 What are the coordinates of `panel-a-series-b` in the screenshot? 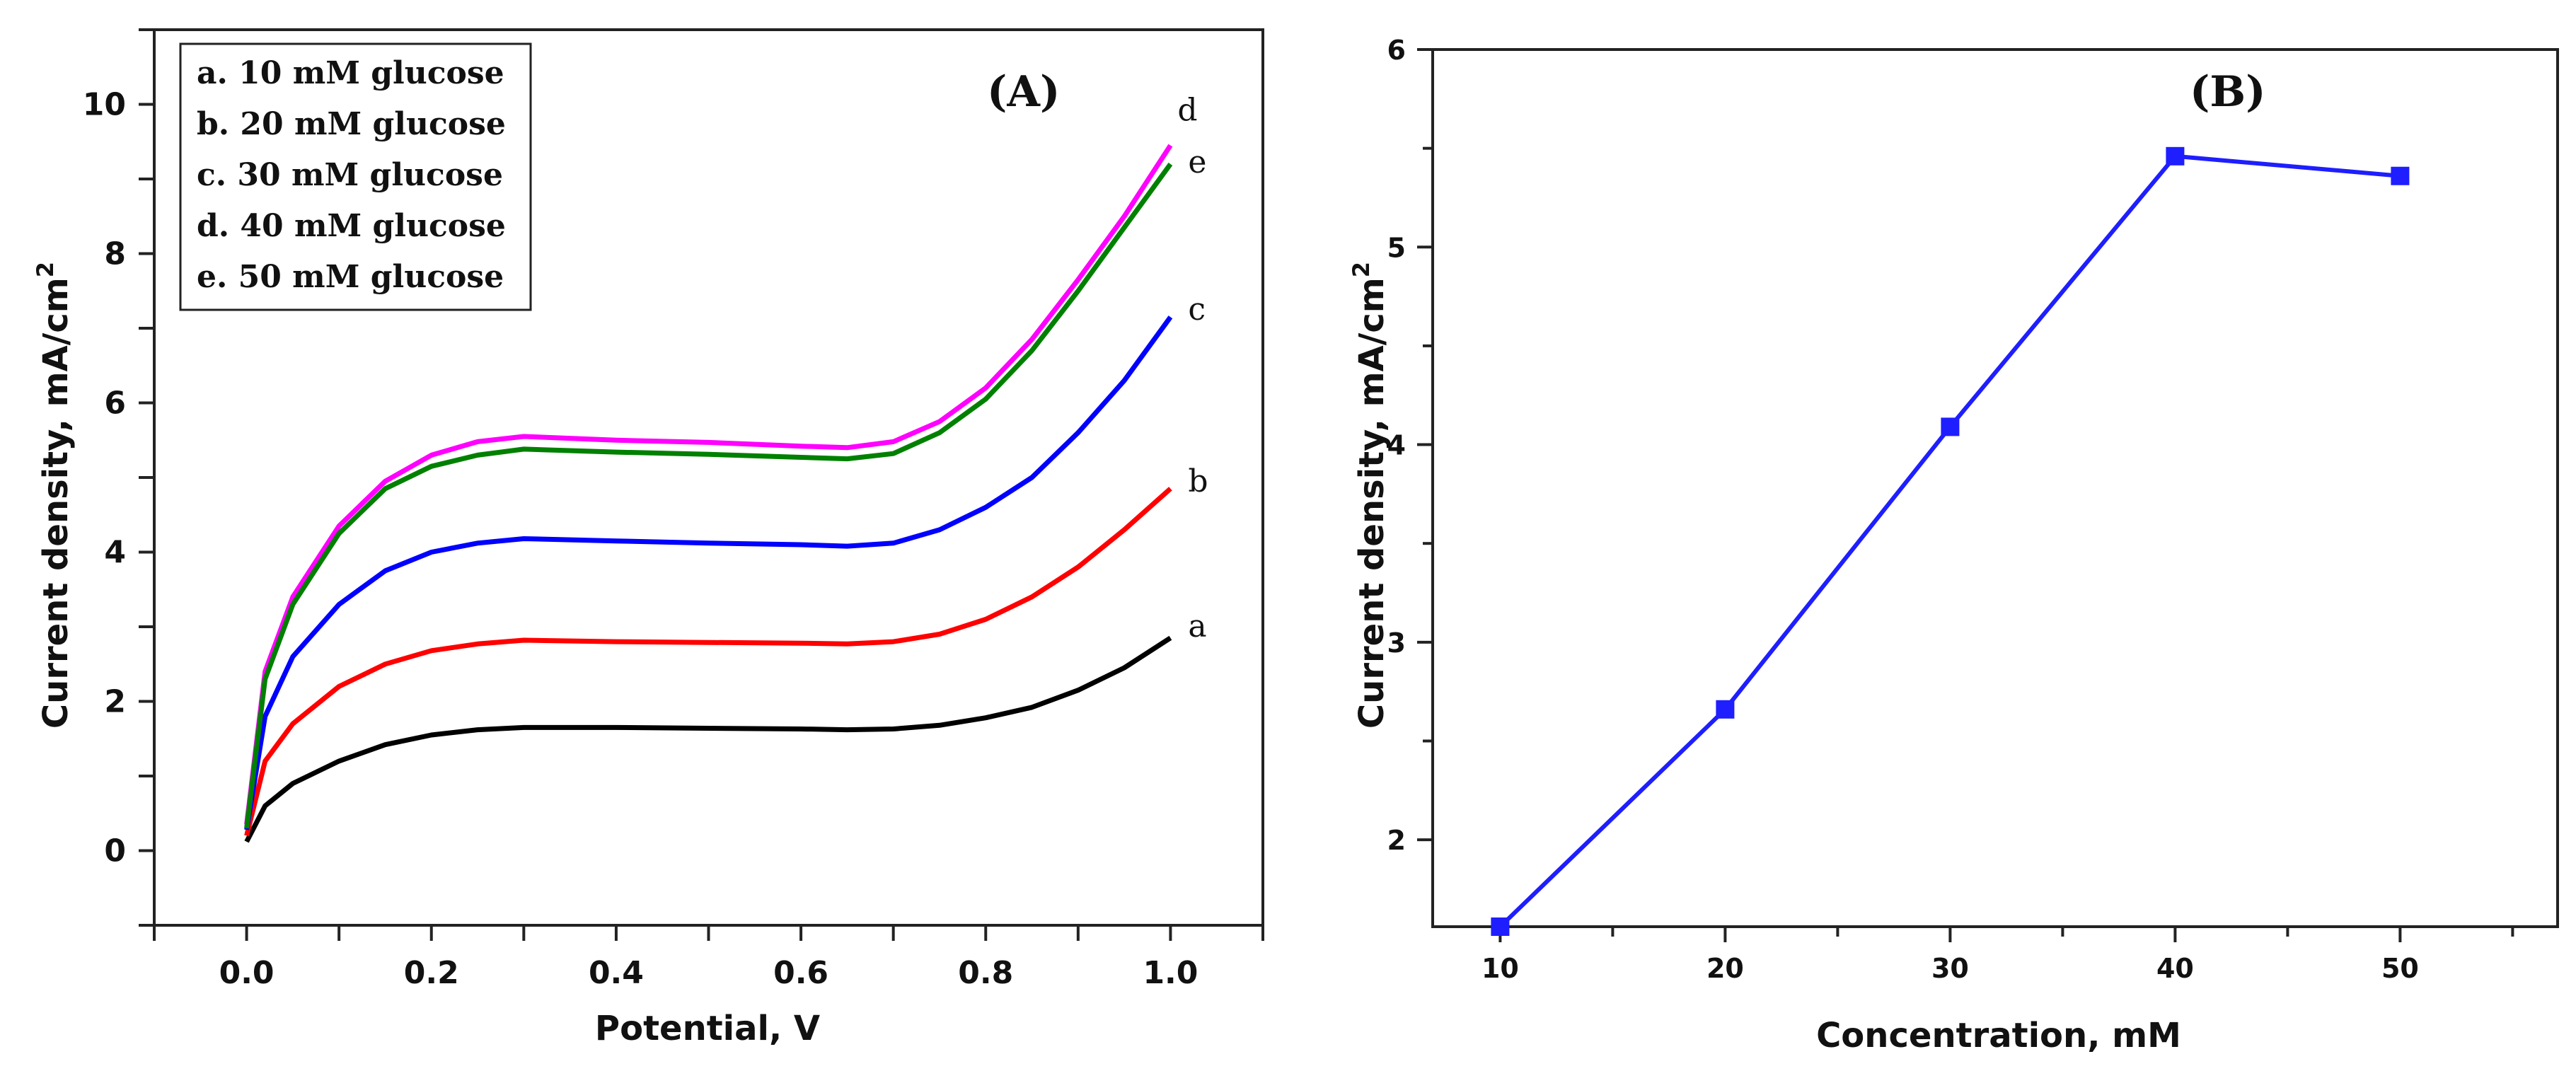 It's located at (708, 662).